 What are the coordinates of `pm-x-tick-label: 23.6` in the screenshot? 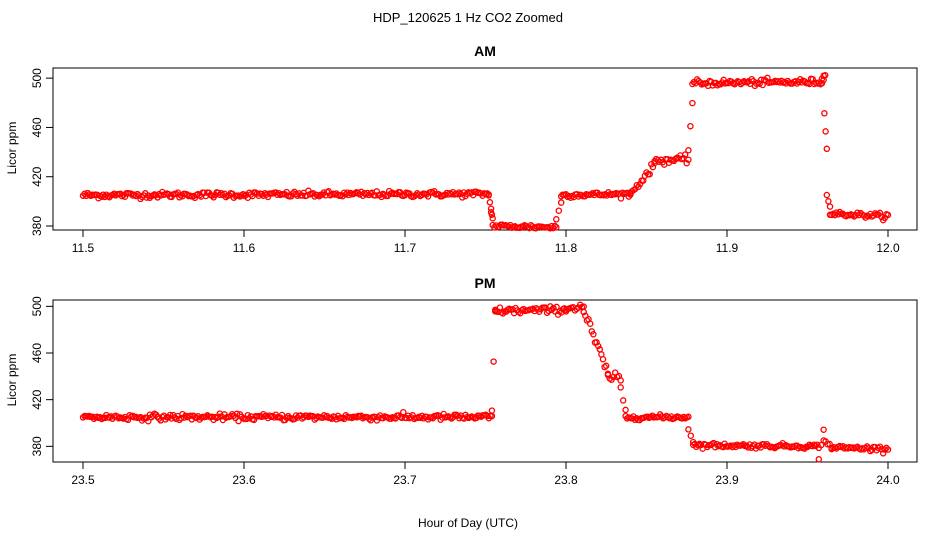 It's located at (244, 480).